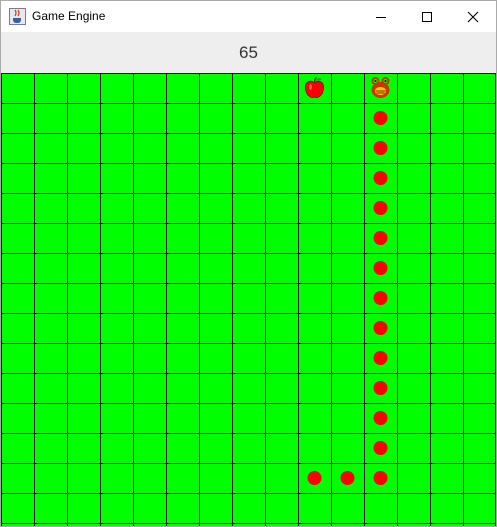 The width and height of the screenshot is (497, 527). What do you see at coordinates (380, 87) in the screenshot?
I see `snake-head-icon` at bounding box center [380, 87].